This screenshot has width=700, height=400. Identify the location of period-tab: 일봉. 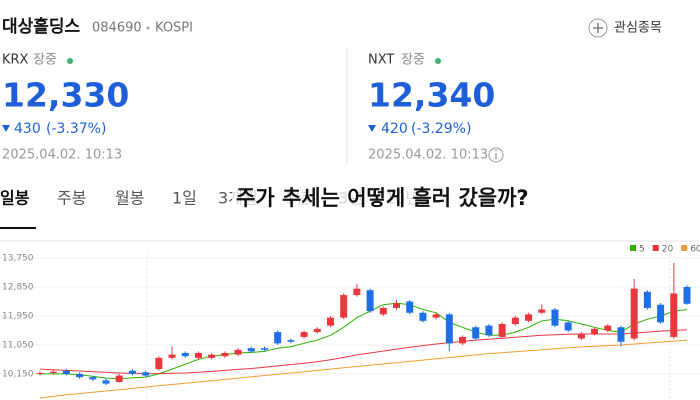
(15, 198).